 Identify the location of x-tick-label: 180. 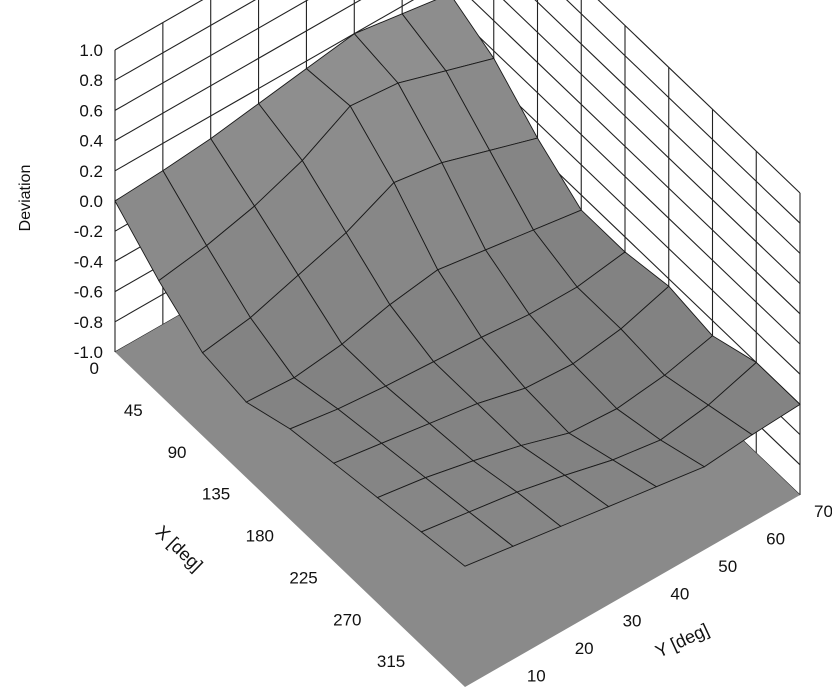
(260, 536).